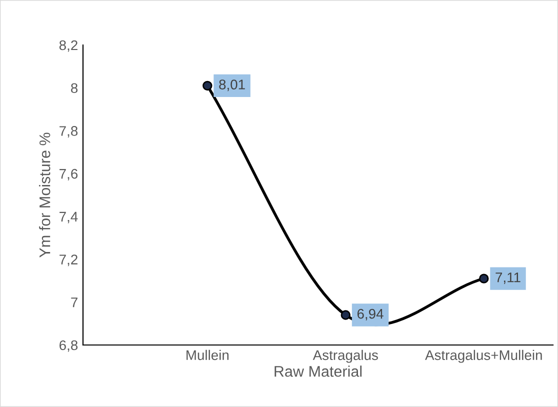 This screenshot has width=558, height=407. What do you see at coordinates (345, 356) in the screenshot?
I see `x-tick-label: Astragalus` at bounding box center [345, 356].